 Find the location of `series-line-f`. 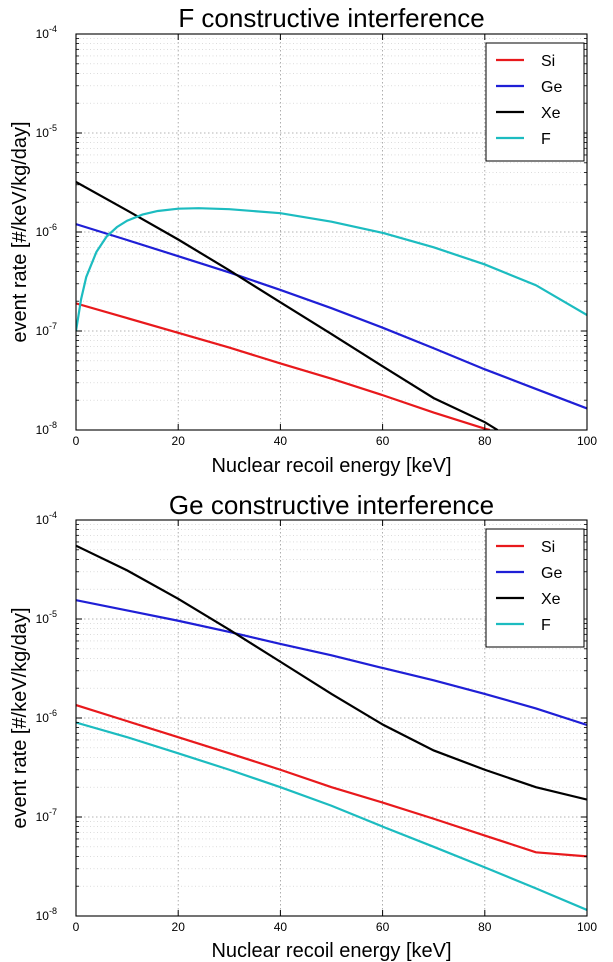

series-line-f is located at coordinates (331, 269).